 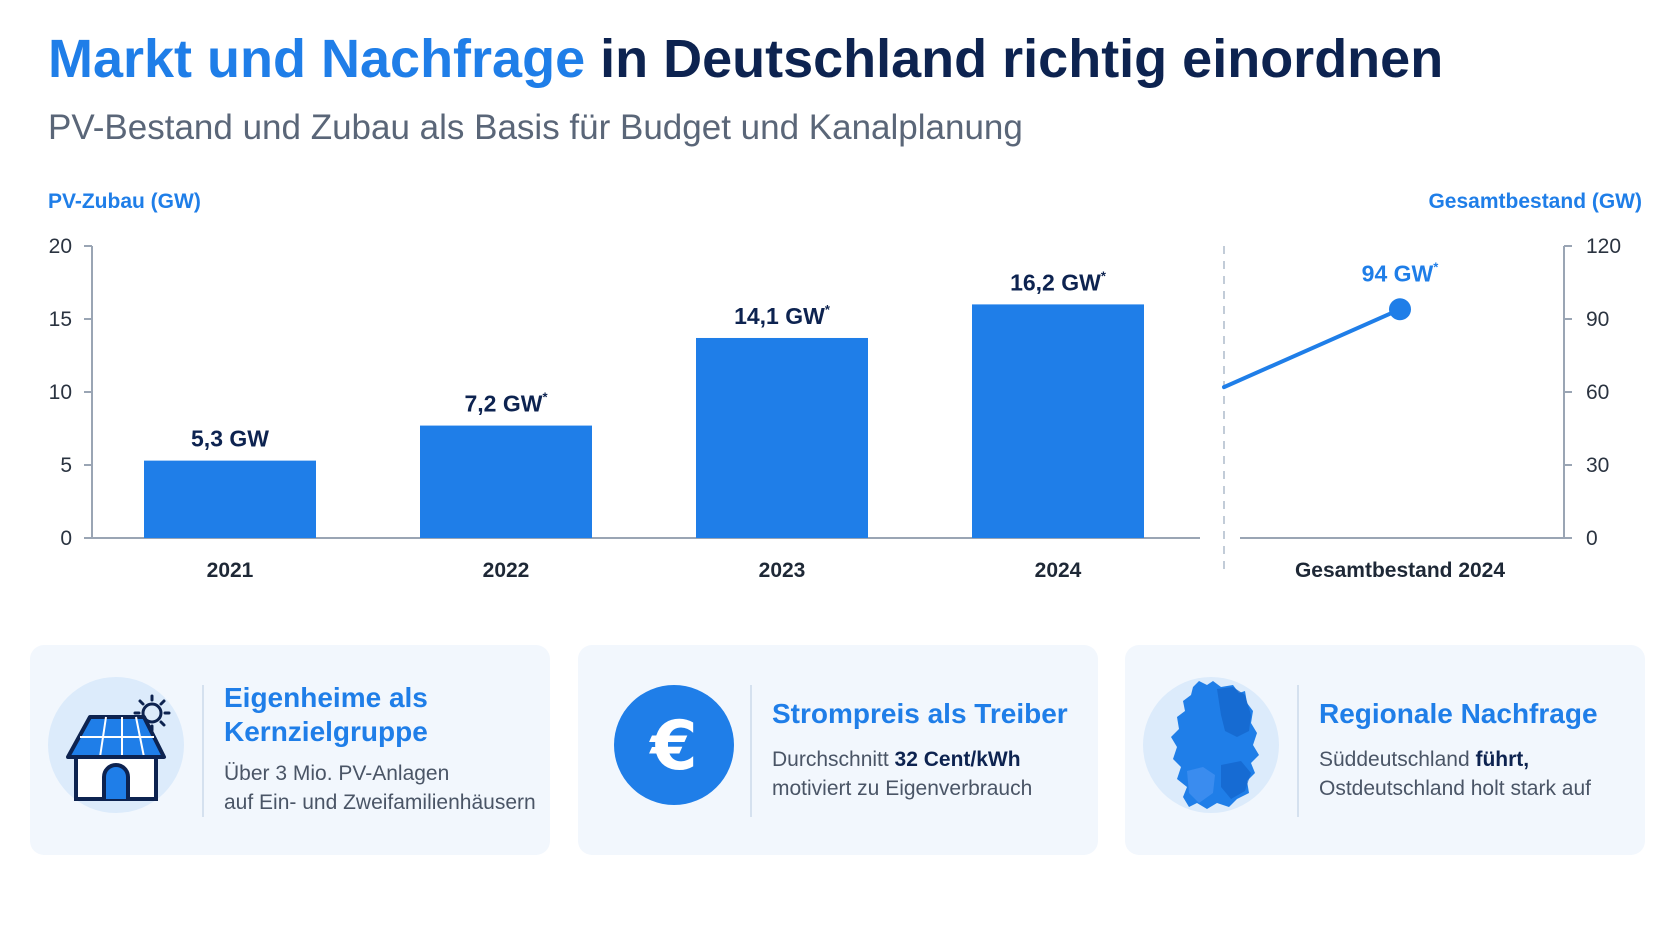 What do you see at coordinates (902, 788) in the screenshot?
I see `card-desc-line2: motiviert zu Eigenverbrauch` at bounding box center [902, 788].